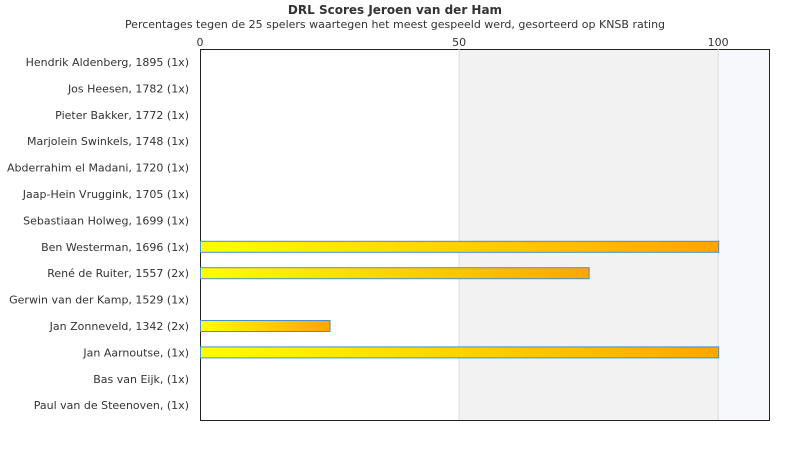 This screenshot has width=790, height=450. Describe the element at coordinates (718, 42) in the screenshot. I see `x-tick-label: 100` at that location.